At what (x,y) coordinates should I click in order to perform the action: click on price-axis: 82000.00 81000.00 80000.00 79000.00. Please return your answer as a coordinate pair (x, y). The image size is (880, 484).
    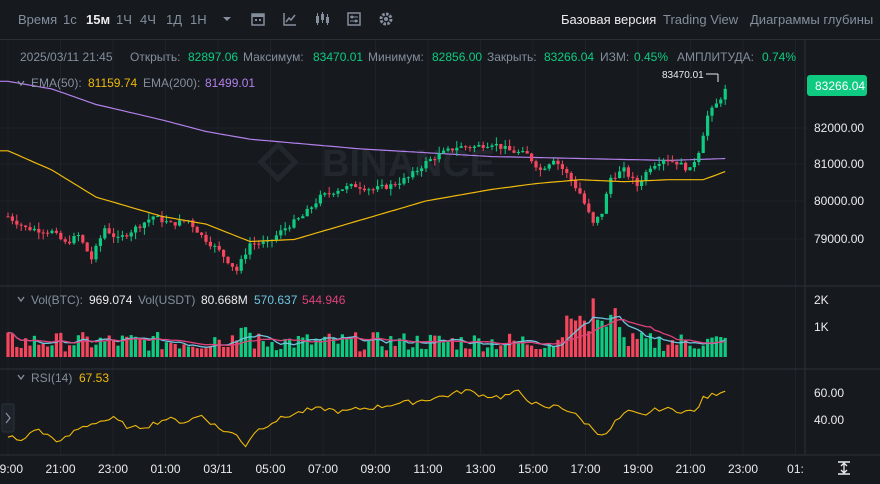
    Looking at the image, I should click on (839, 183).